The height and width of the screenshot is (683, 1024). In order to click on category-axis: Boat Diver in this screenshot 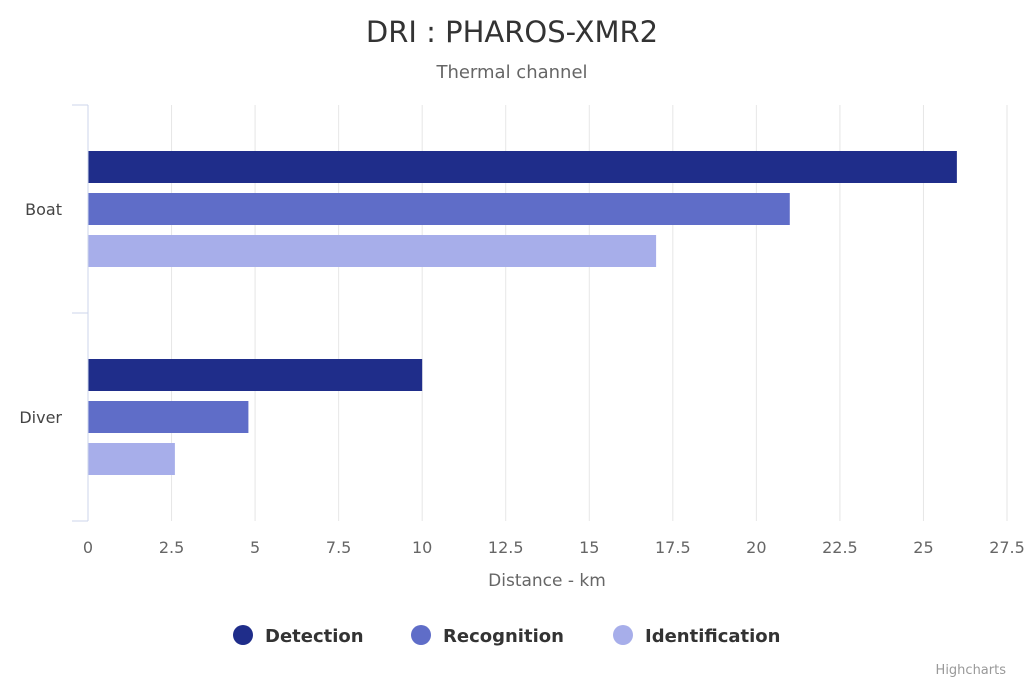, I will do `click(54, 313)`.